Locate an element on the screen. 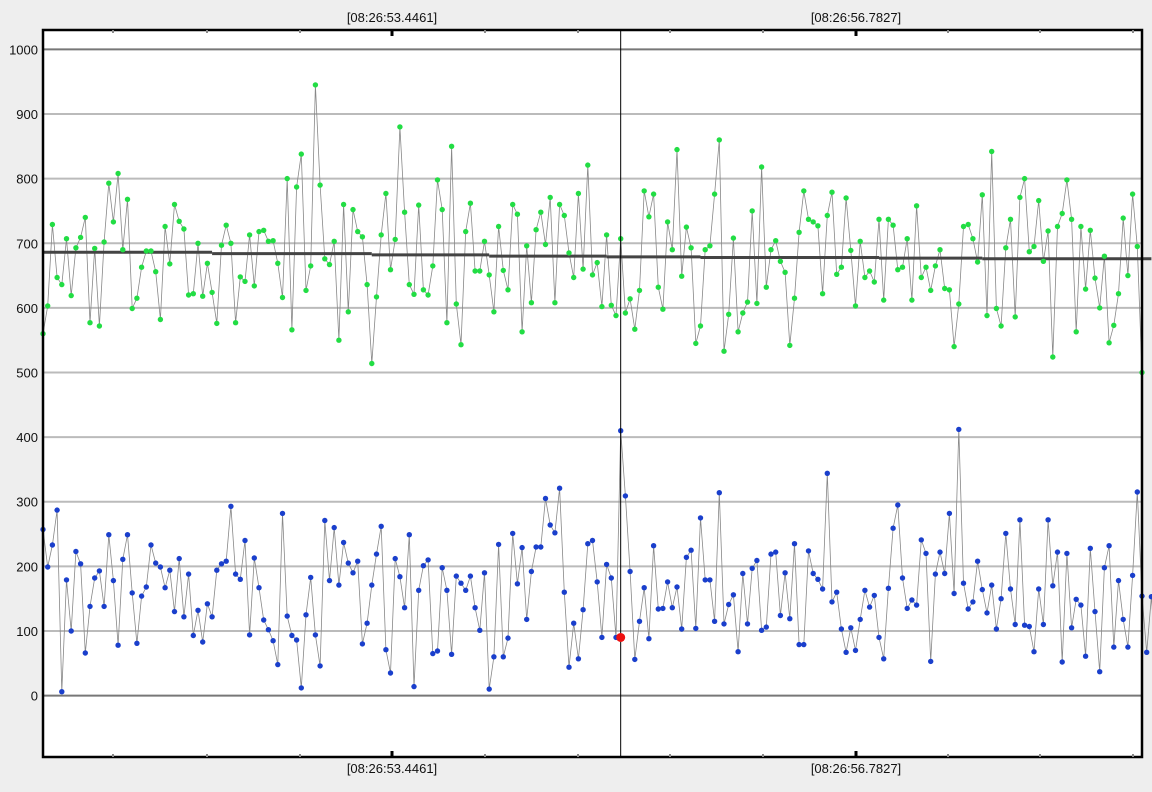 Image resolution: width=1152 pixels, height=792 pixels. cursor-highlight-point is located at coordinates (621, 637).